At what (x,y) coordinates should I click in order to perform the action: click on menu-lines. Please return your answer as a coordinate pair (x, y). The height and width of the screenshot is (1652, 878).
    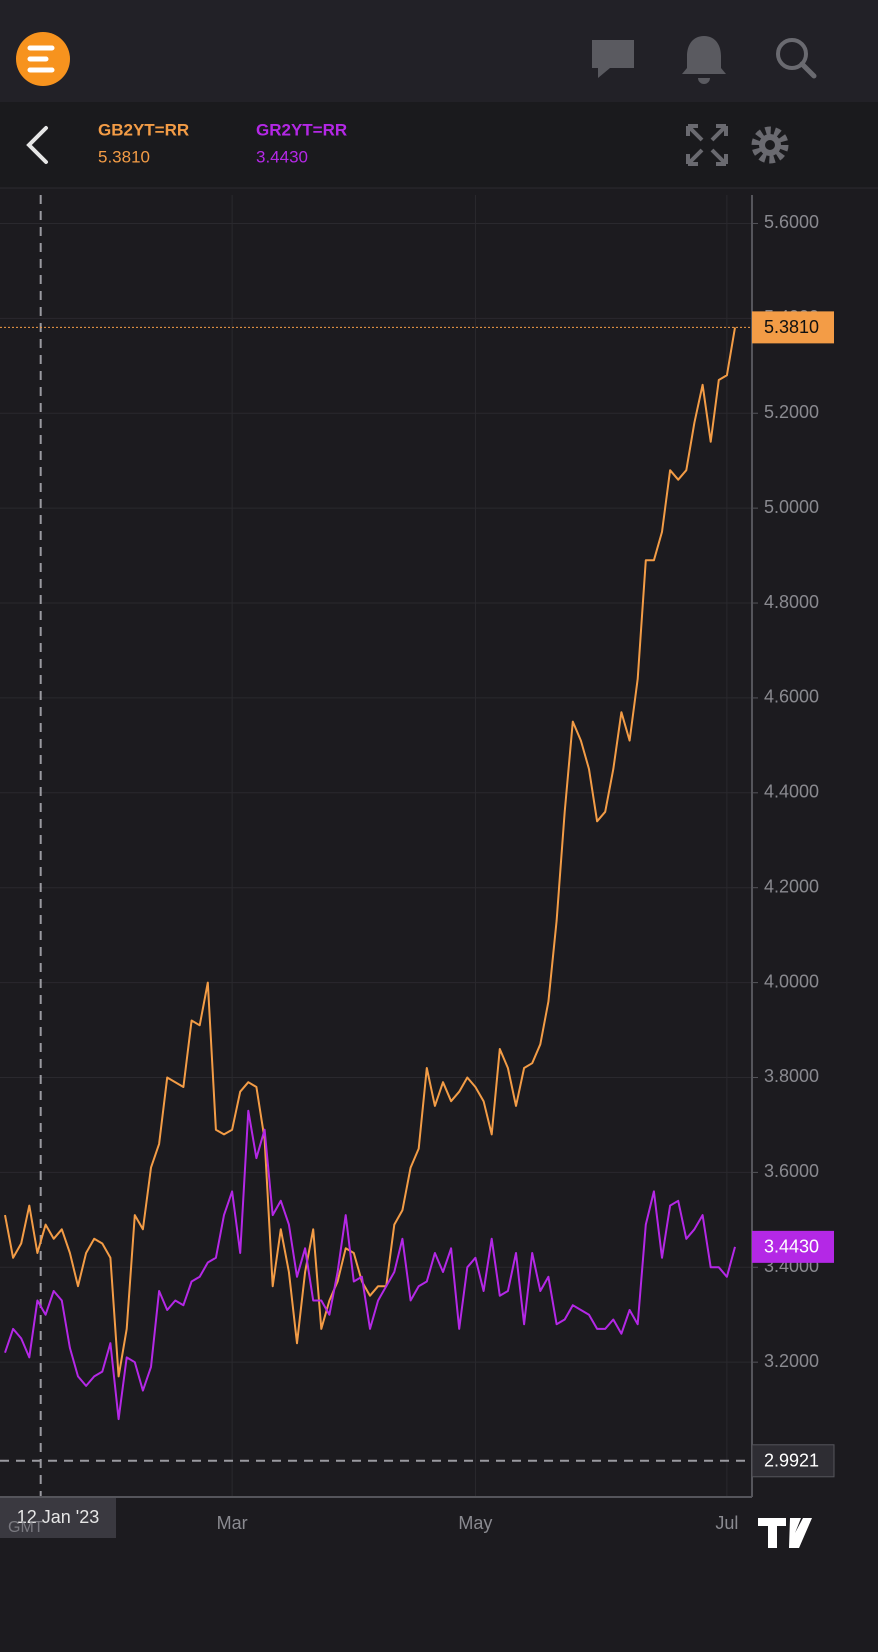
    Looking at the image, I should click on (41, 59).